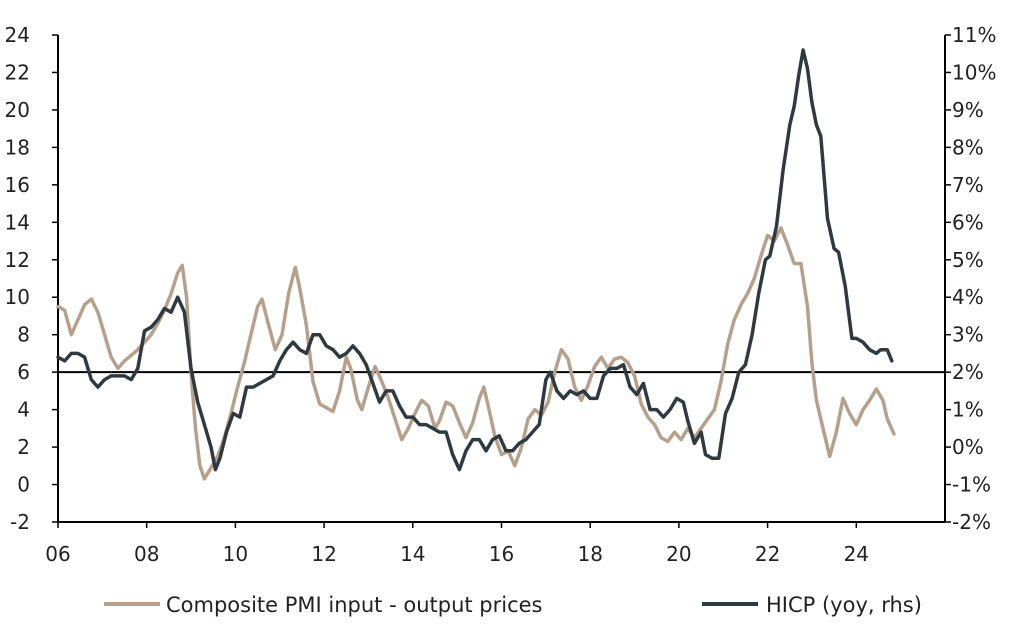  I want to click on y-left-tick-label: 8, so click(23, 335).